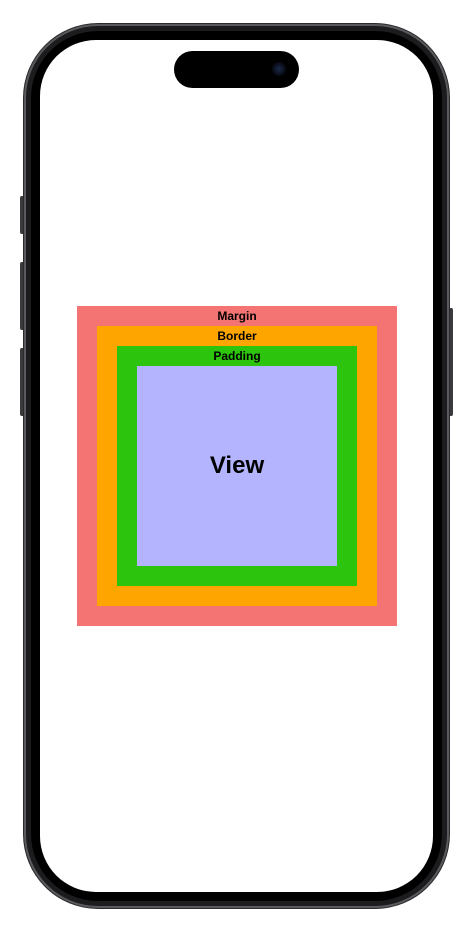  Describe the element at coordinates (237, 316) in the screenshot. I see `margin-label: Margin` at that location.